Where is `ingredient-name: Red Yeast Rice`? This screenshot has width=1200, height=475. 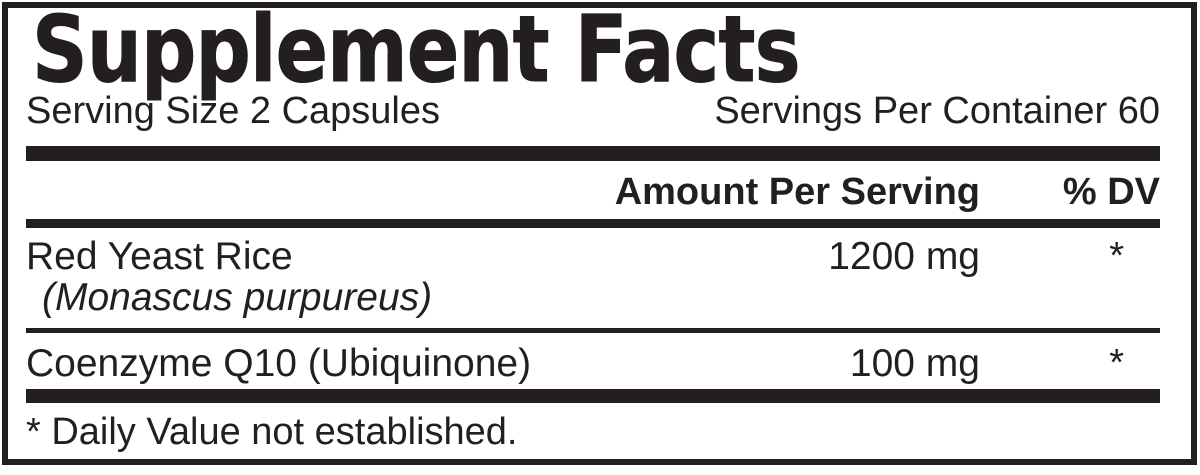
ingredient-name: Red Yeast Rice is located at coordinates (159, 256).